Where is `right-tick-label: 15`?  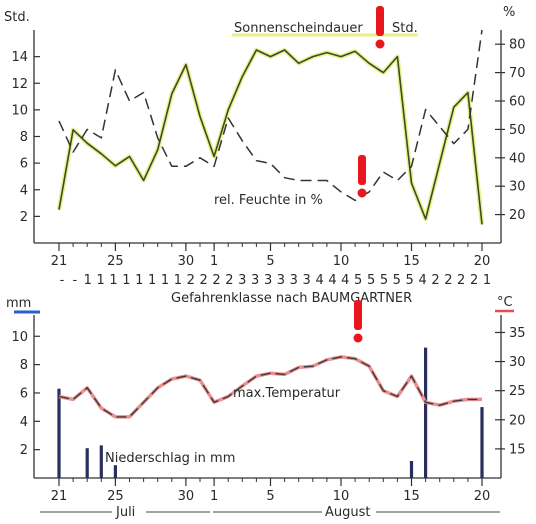 right-tick-label: 15 is located at coordinates (517, 449).